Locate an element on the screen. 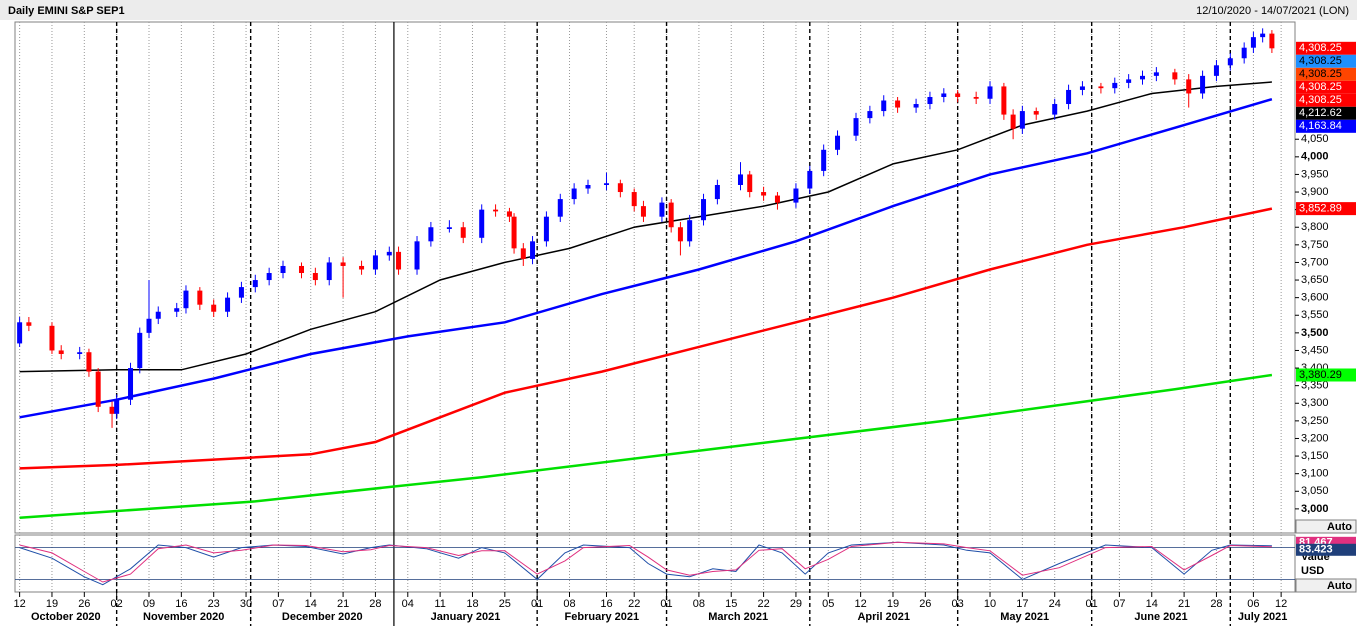 This screenshot has height=626, width=1357. y-tick-label: 3,600 is located at coordinates (1315, 298).